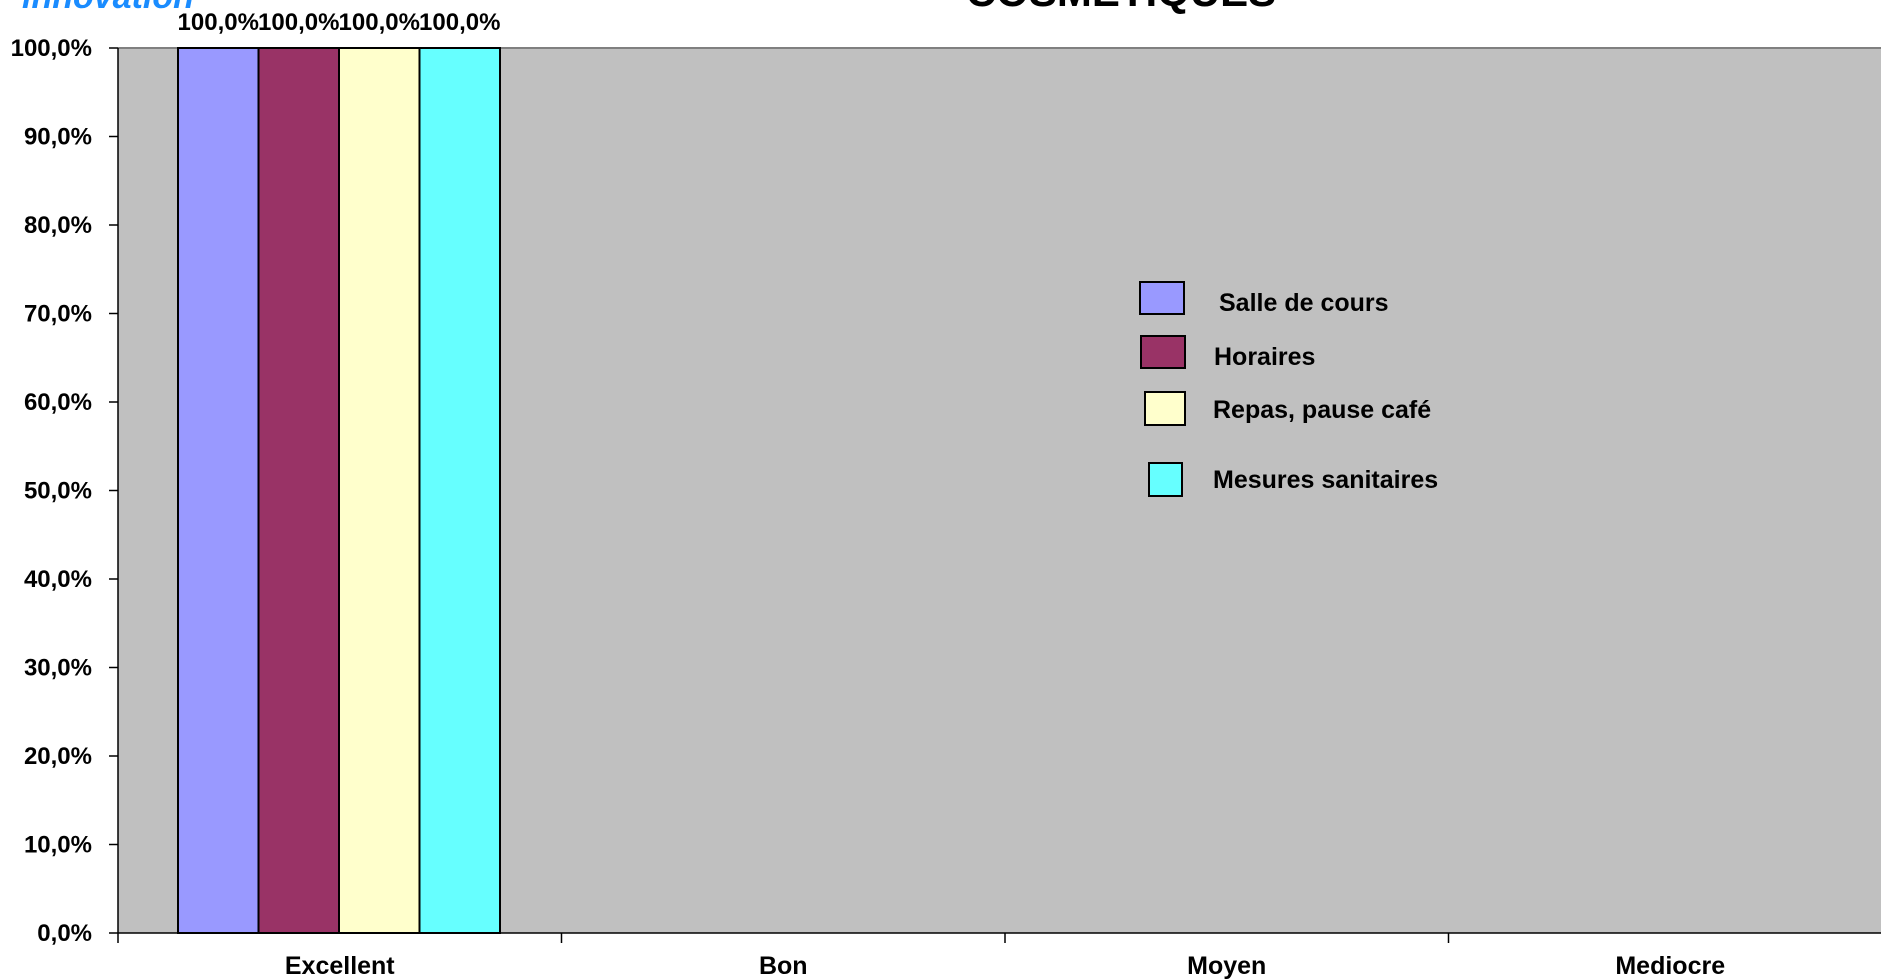  I want to click on chart-title: COSMETIQUES, so click(1121, 7).